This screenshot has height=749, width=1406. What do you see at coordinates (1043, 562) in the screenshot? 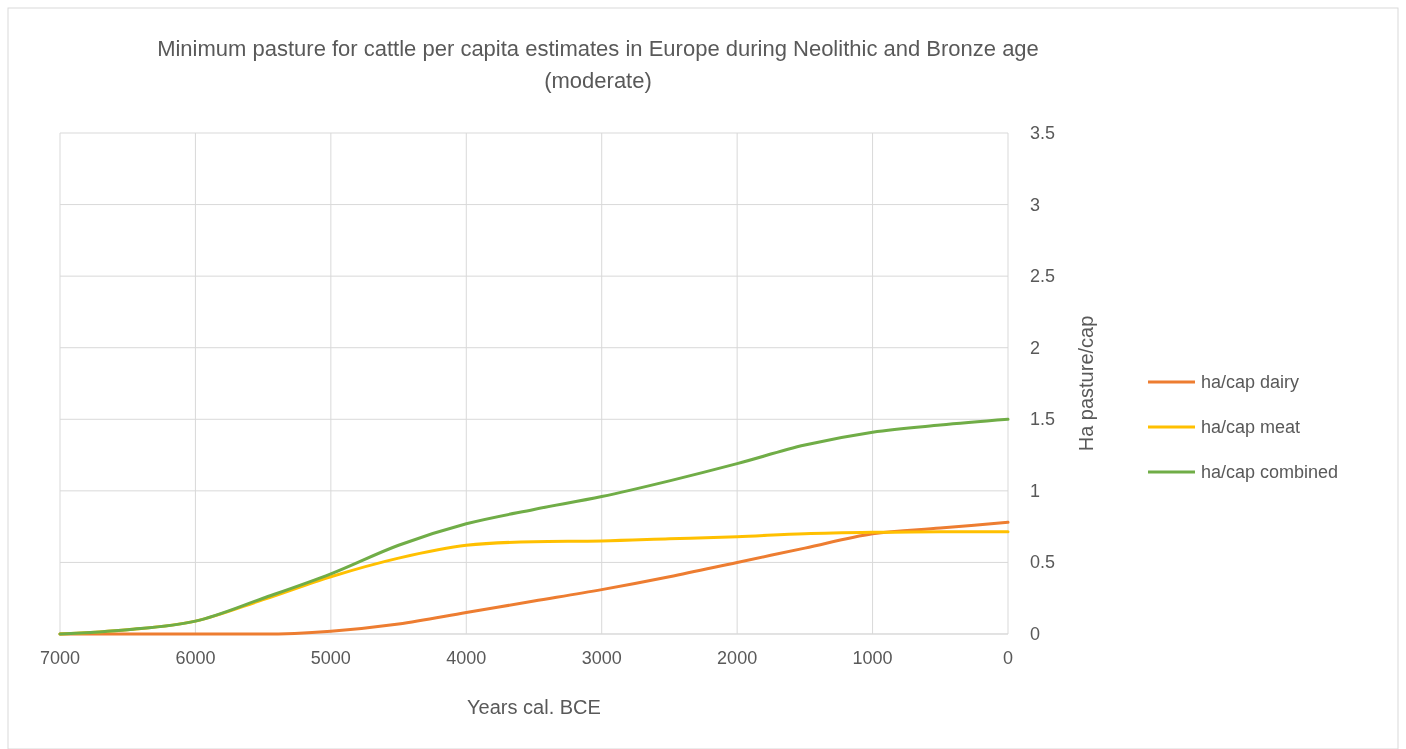
I see `y-tick-label: 0.5` at bounding box center [1043, 562].